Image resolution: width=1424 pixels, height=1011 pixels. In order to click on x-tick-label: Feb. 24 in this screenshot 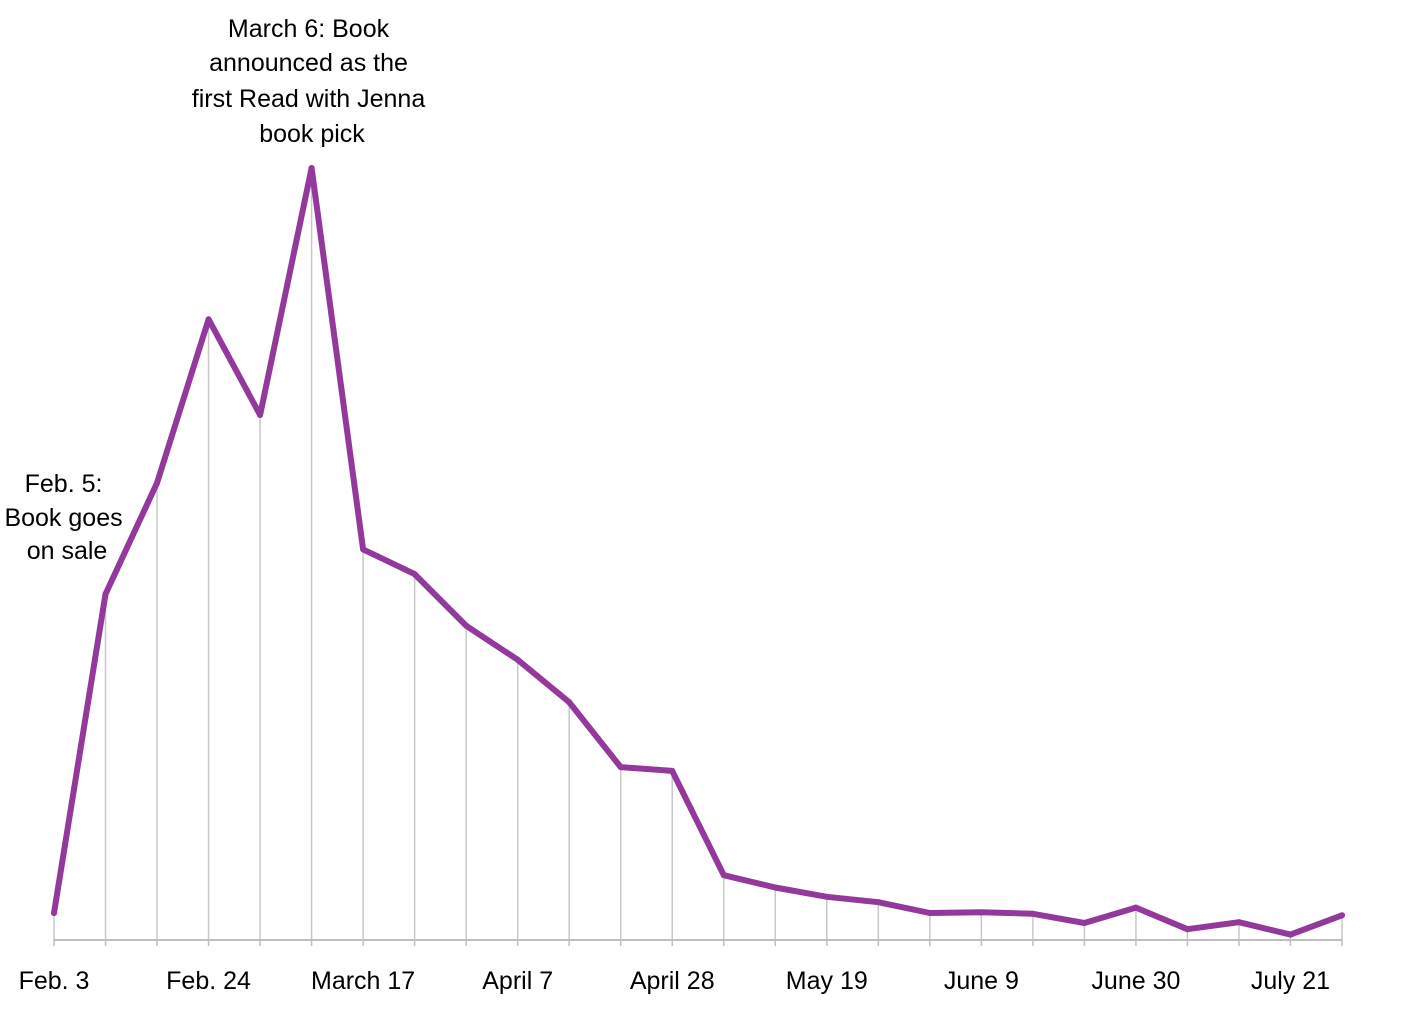, I will do `click(208, 981)`.